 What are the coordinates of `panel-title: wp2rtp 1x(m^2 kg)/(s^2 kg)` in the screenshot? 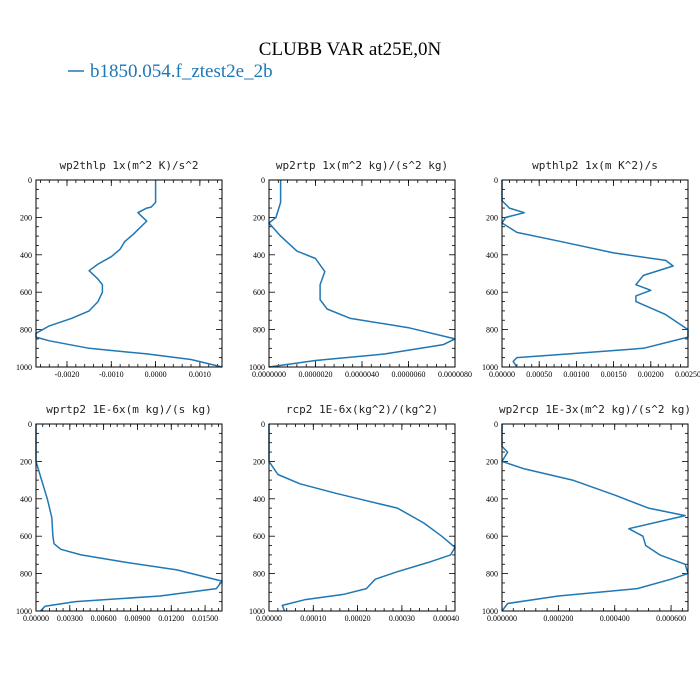 It's located at (362, 165).